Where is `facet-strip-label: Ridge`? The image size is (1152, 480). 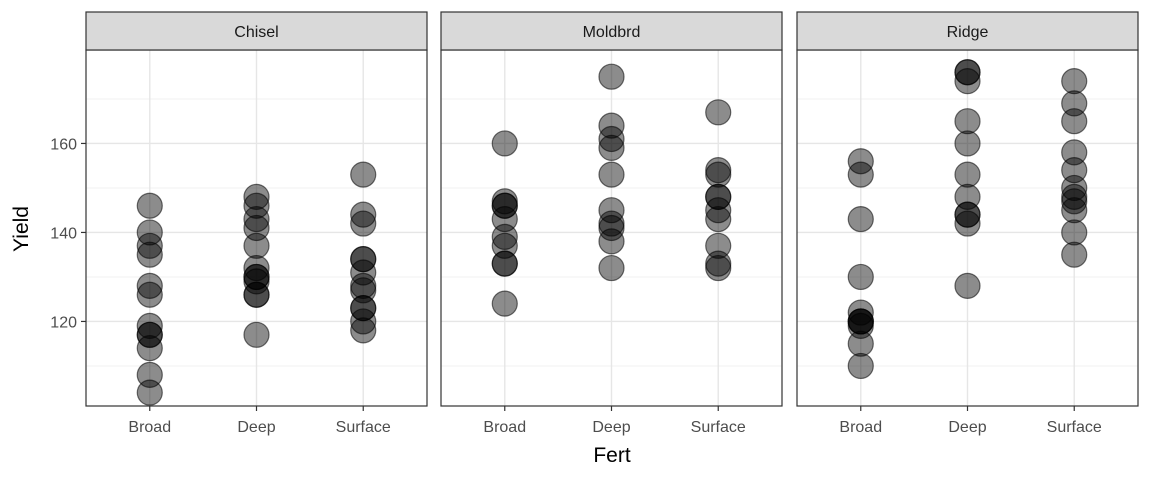 facet-strip-label: Ridge is located at coordinates (968, 32).